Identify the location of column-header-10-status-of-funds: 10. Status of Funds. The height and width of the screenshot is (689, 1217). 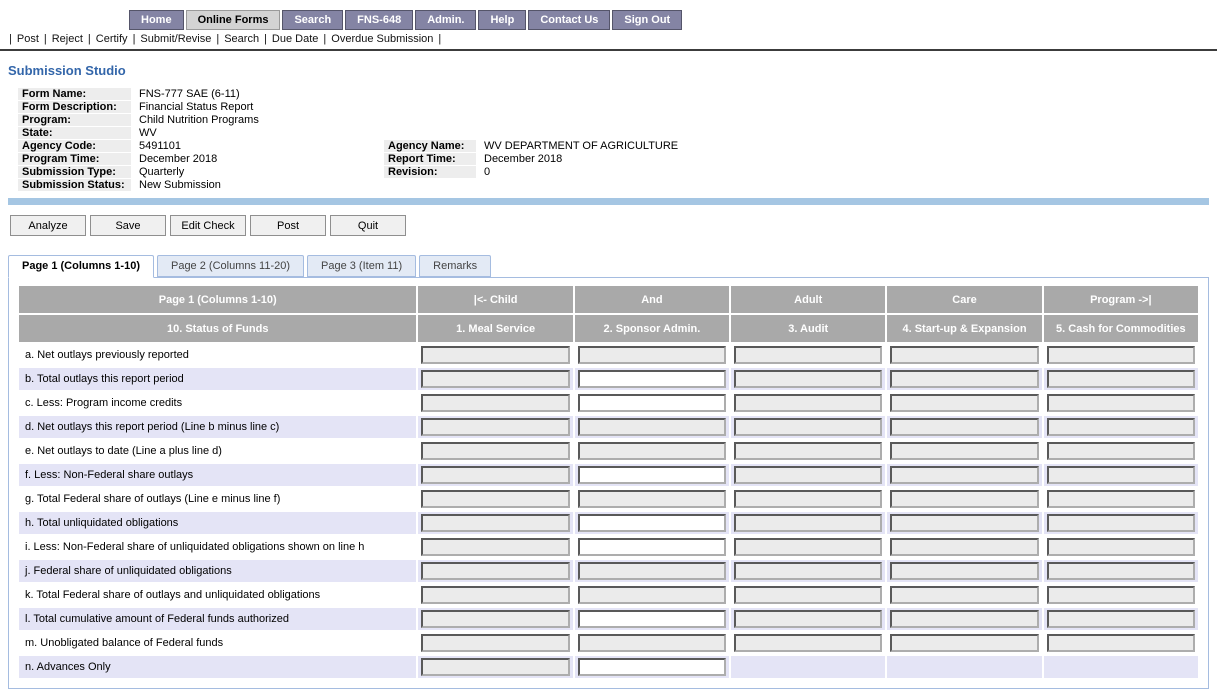
(218, 328).